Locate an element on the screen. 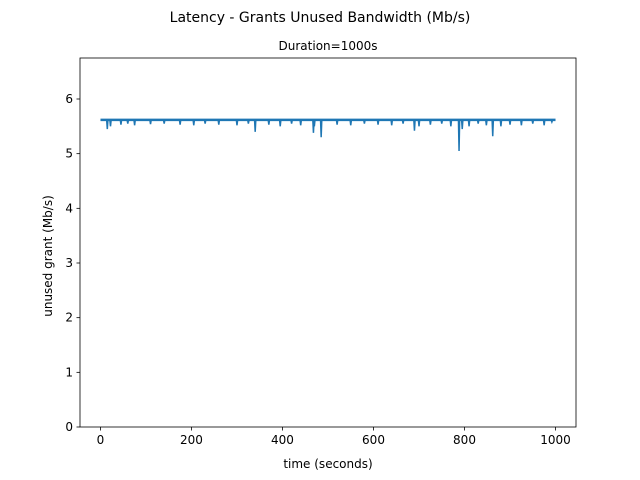  x-tick-label: 600 is located at coordinates (373, 440).